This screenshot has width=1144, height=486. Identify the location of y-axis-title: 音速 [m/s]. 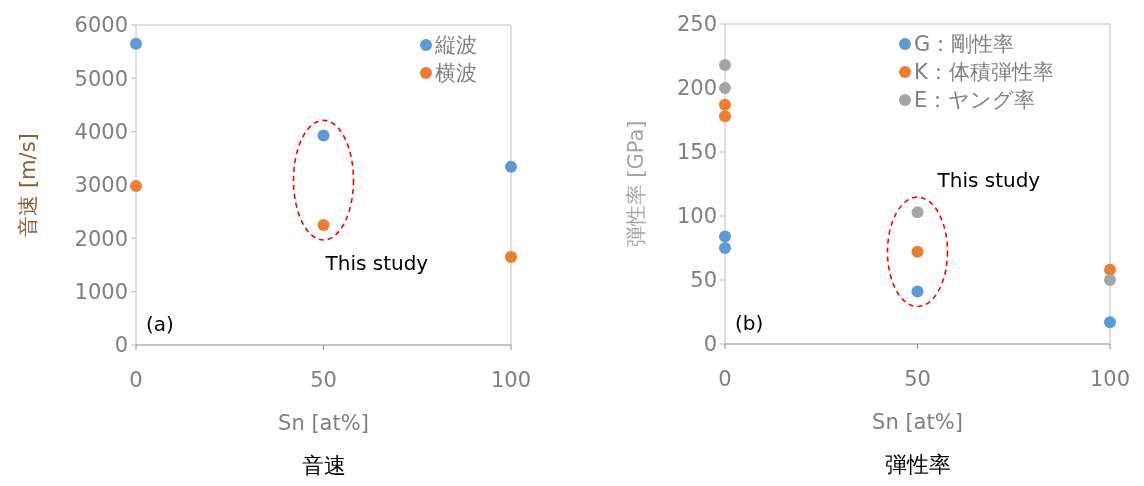
(28, 185).